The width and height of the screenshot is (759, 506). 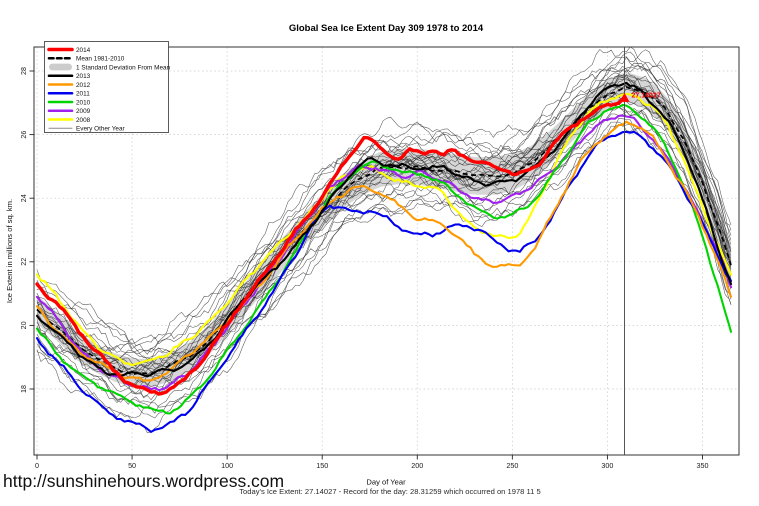 I want to click on site-url: http://sunshinehours.wordpress.com, so click(x=144, y=481).